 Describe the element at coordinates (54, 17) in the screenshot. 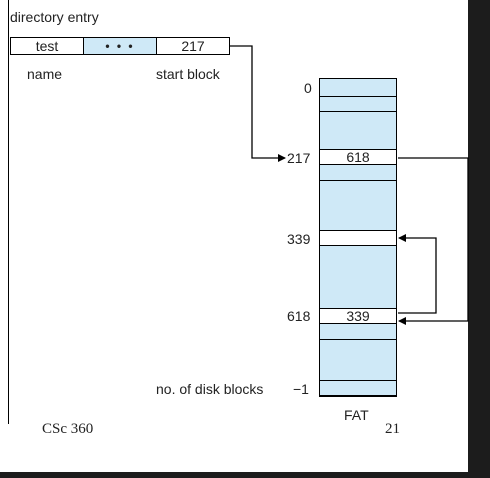

I see `directory-entry-title: directory entry` at that location.